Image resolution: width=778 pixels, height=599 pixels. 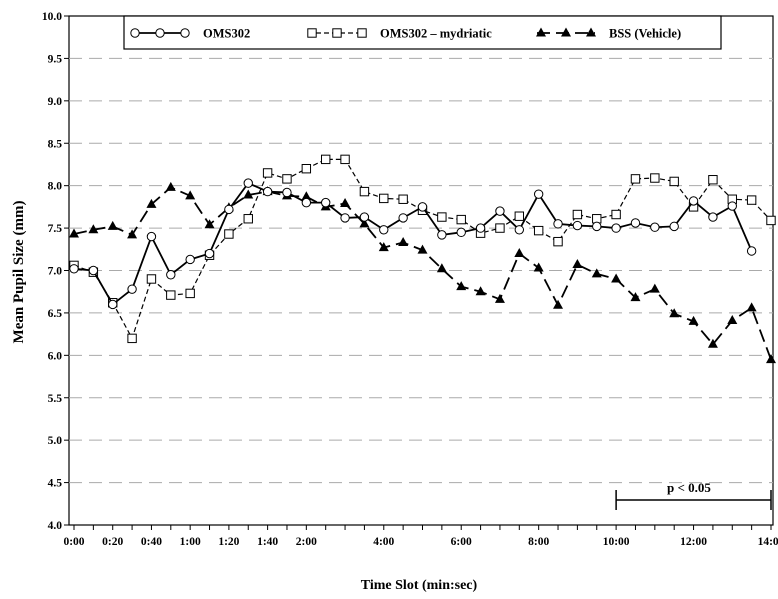 What do you see at coordinates (768, 542) in the screenshot?
I see `x-tick-label: 14:00` at bounding box center [768, 542].